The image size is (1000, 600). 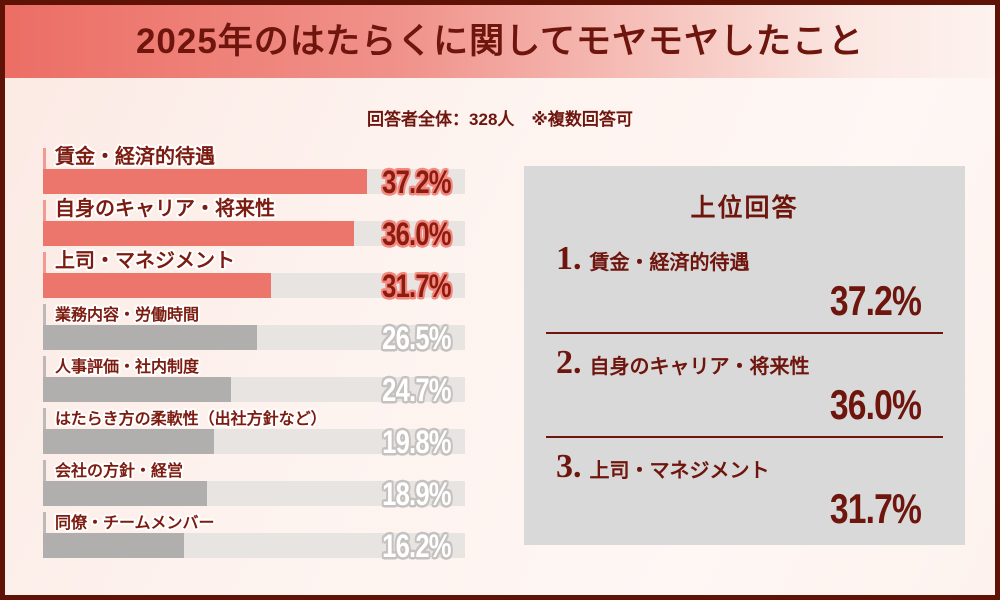 I want to click on value-label: 19.8%, so click(x=408, y=442).